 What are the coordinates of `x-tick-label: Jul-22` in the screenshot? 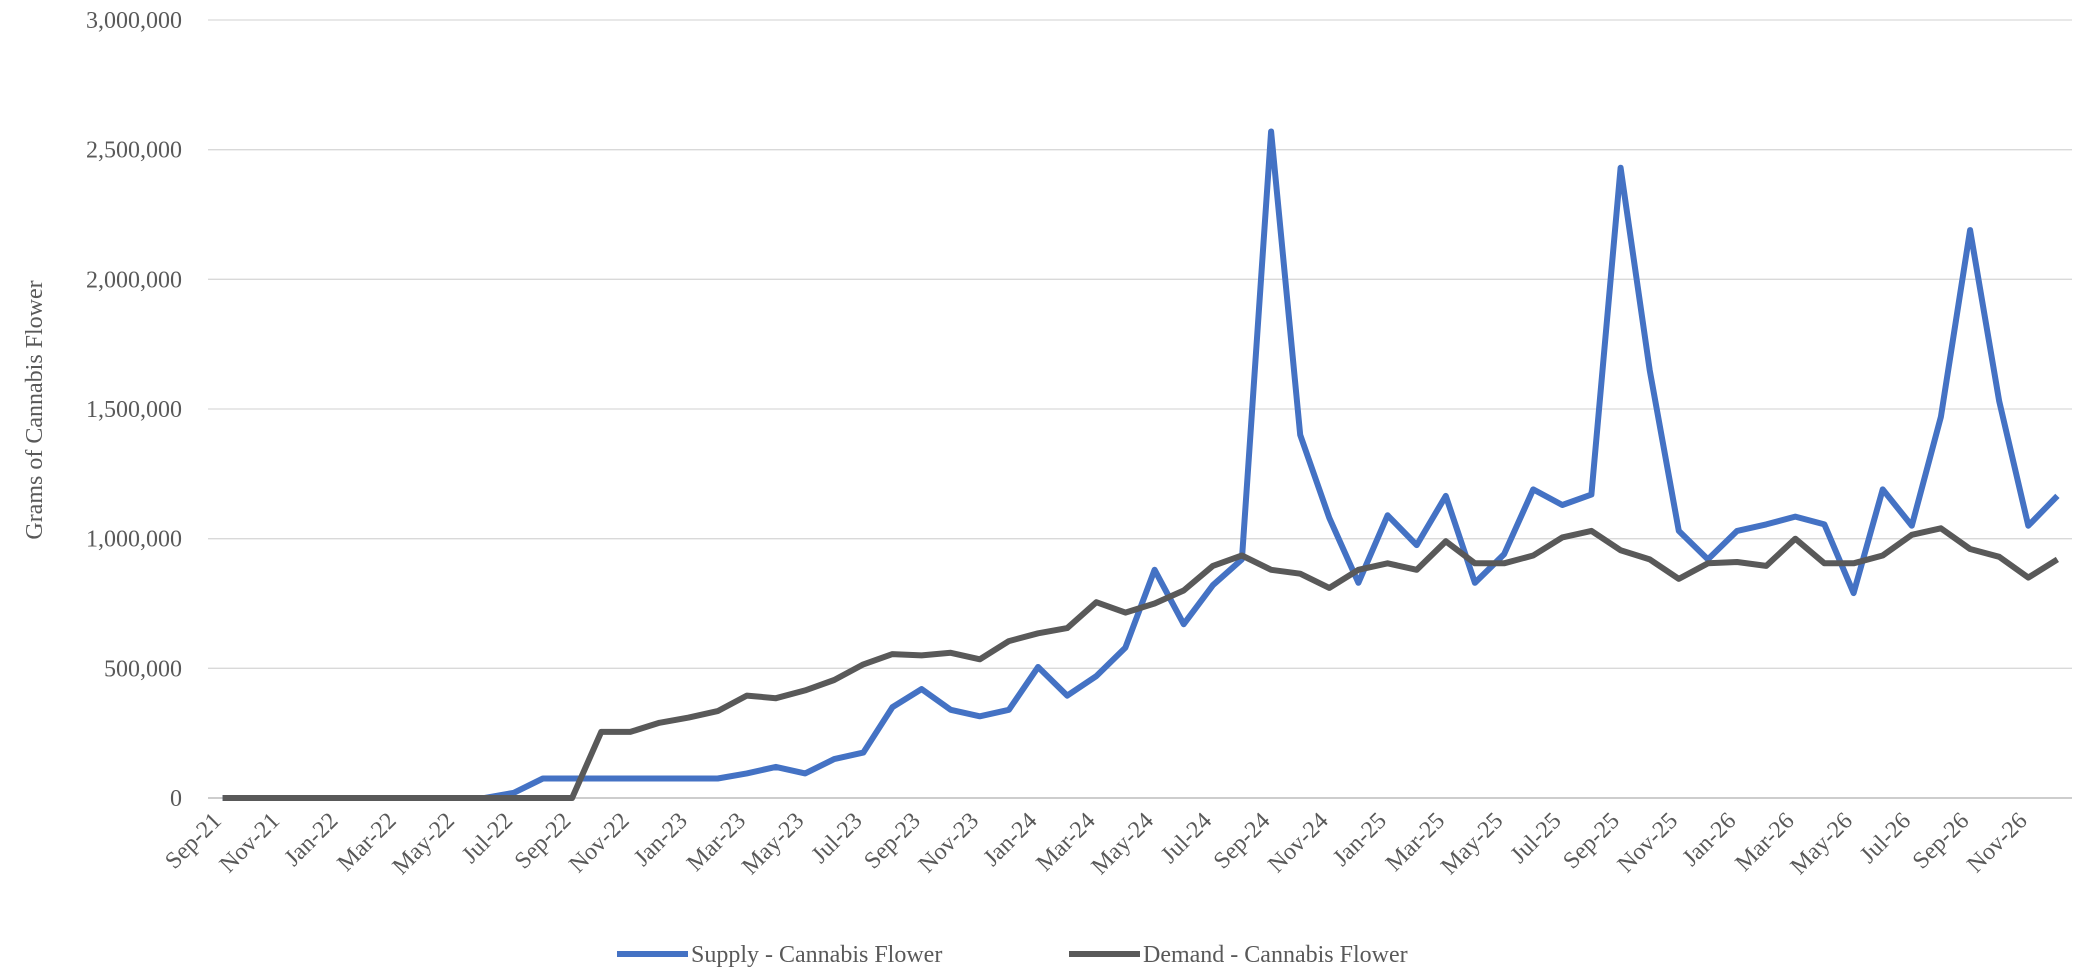 It's located at (487, 838).